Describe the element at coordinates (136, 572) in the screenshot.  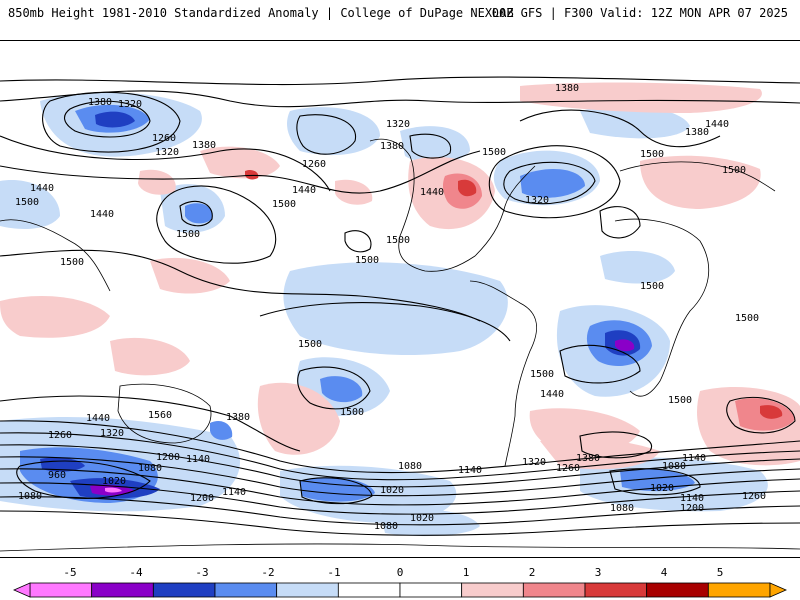
I see `colorbar-tick-label: -4` at that location.